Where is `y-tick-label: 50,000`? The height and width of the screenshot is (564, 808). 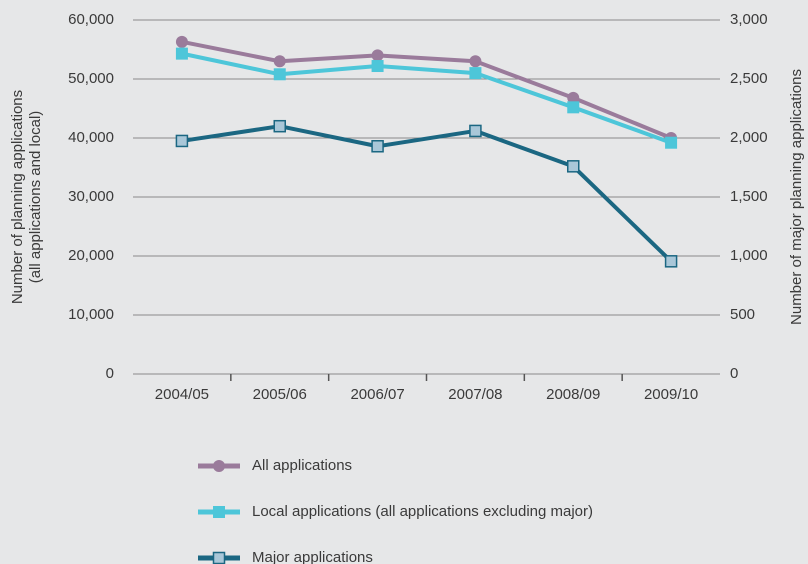
y-tick-label: 50,000 is located at coordinates (91, 78).